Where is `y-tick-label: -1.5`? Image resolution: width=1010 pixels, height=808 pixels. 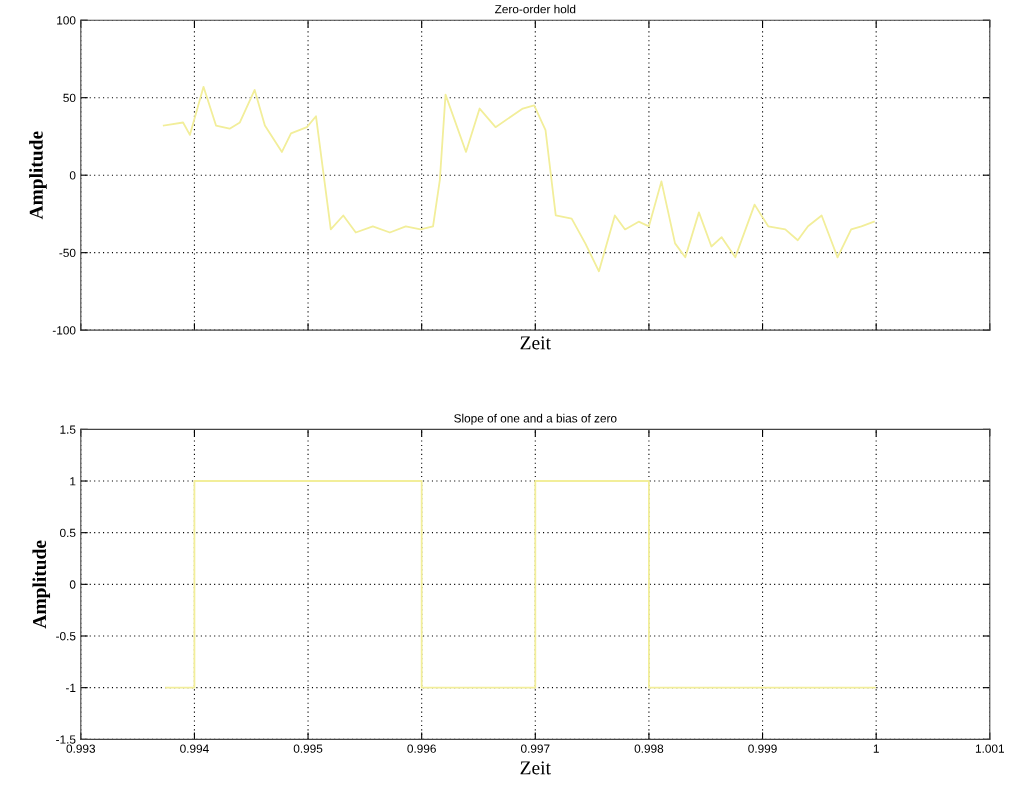
y-tick-label: -1.5 is located at coordinates (66, 739).